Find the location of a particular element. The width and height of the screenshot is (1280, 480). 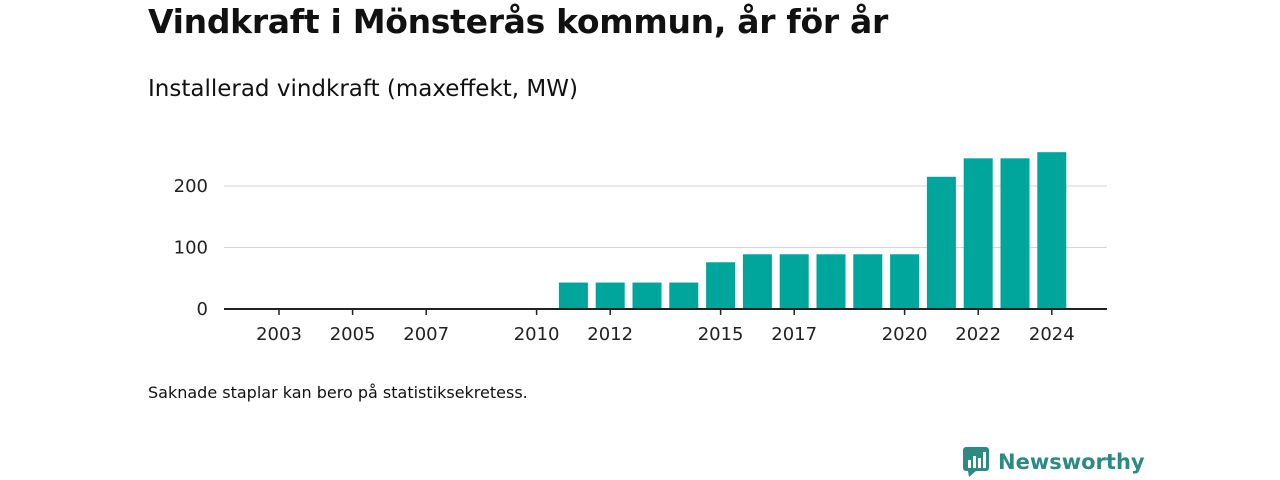

y-tick-label-100: 100 is located at coordinates (191, 248).